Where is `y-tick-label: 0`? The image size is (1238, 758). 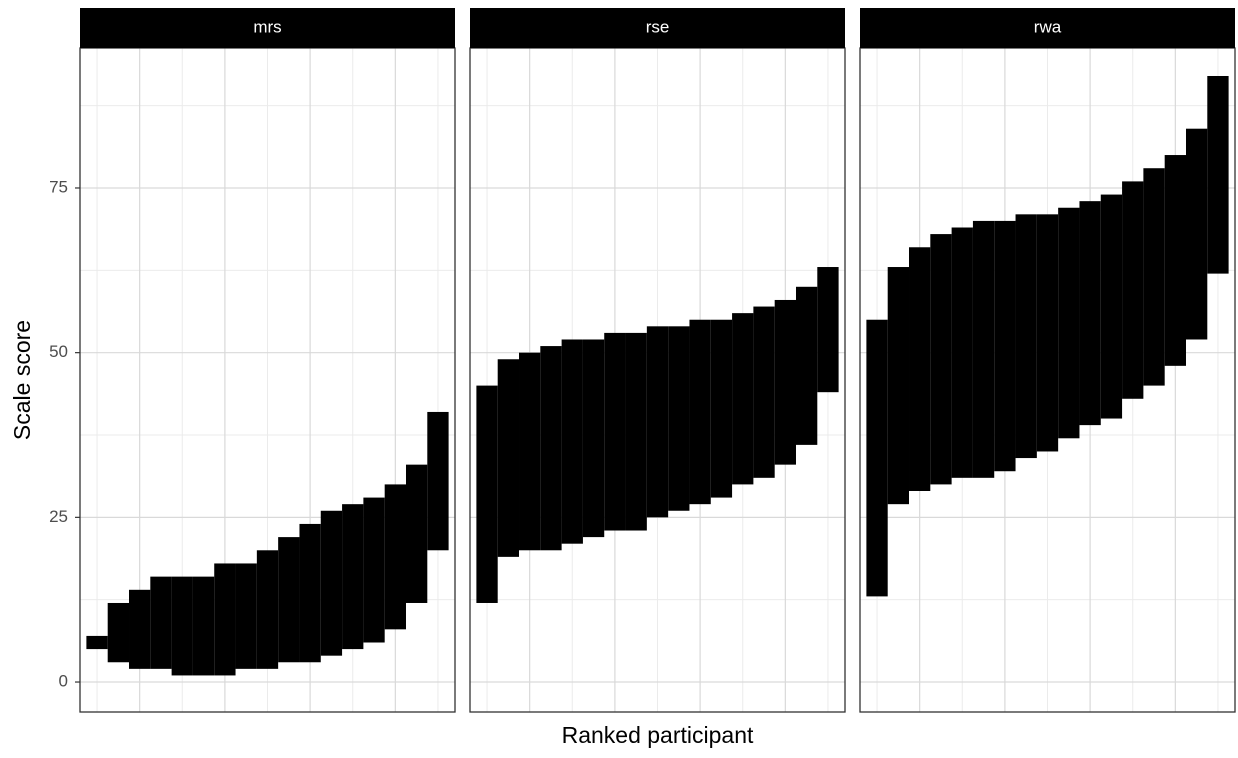
y-tick-label: 0 is located at coordinates (63, 681).